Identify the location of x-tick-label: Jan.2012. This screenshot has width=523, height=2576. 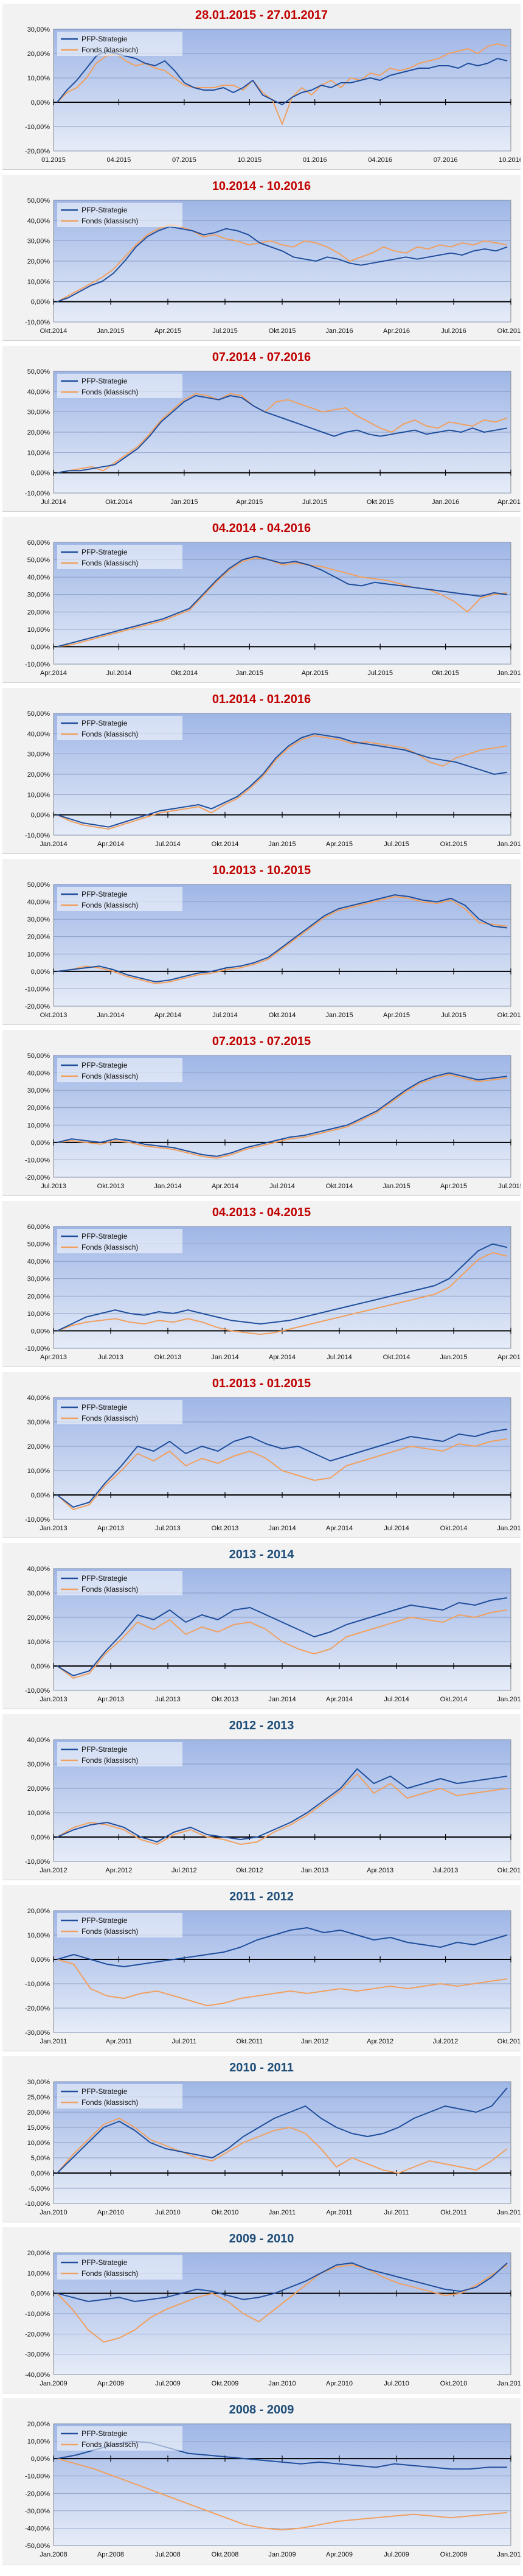
(53, 1871).